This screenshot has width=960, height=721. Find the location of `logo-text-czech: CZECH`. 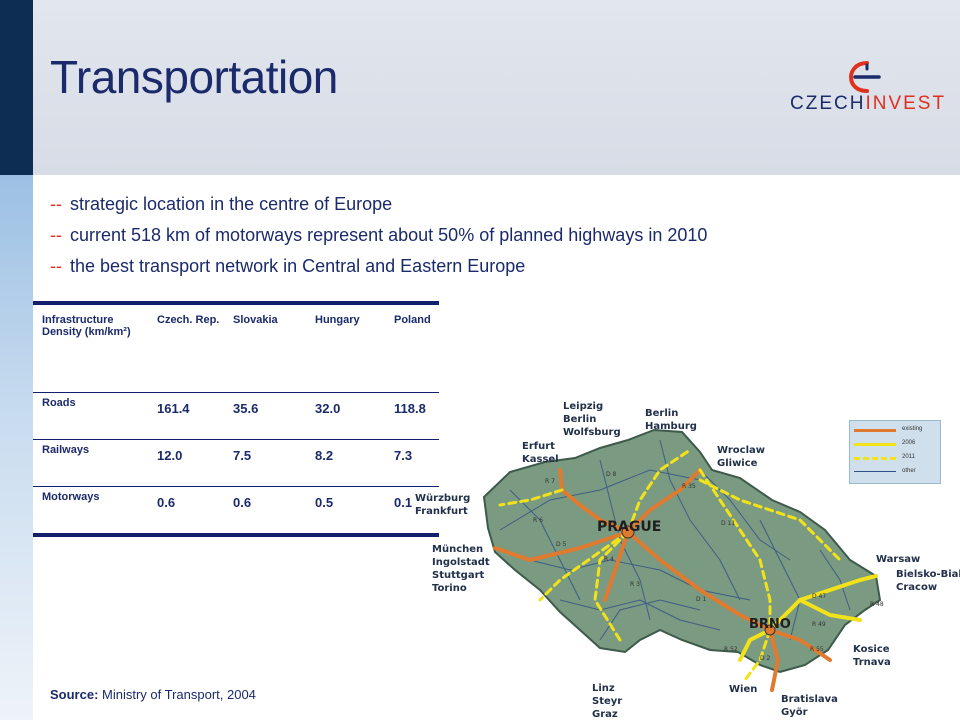

logo-text-czech: CZECH is located at coordinates (828, 103).